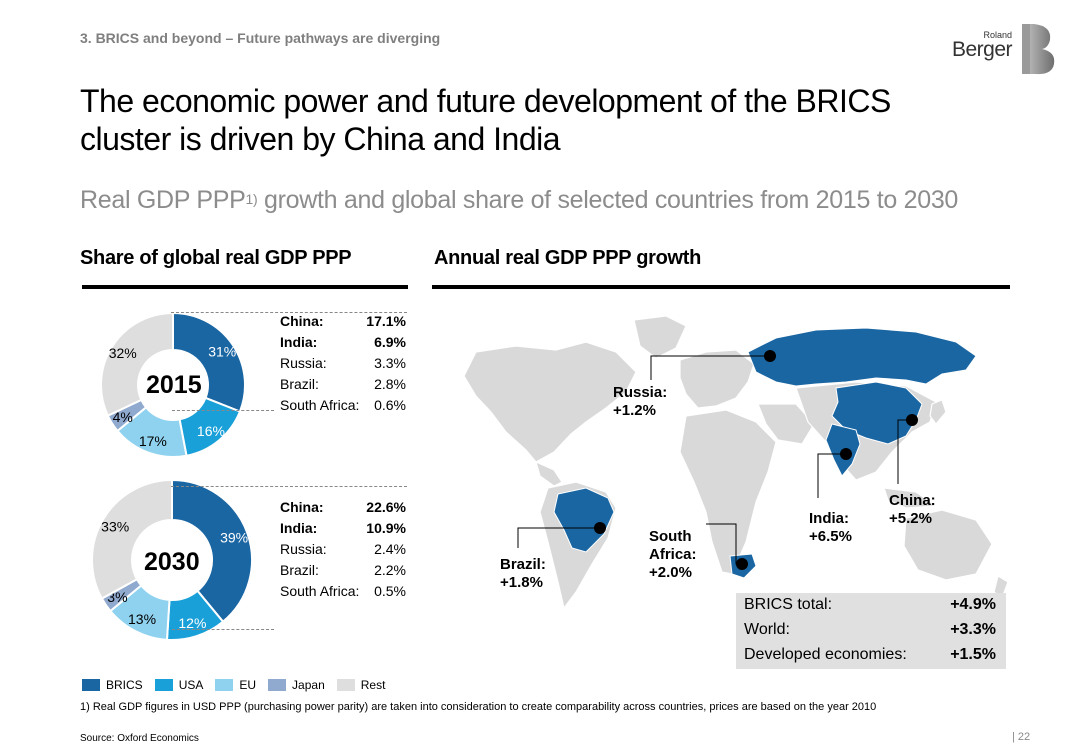 The height and width of the screenshot is (748, 1080). What do you see at coordinates (390, 363) in the screenshot?
I see `breakdown-value: 3.3%` at bounding box center [390, 363].